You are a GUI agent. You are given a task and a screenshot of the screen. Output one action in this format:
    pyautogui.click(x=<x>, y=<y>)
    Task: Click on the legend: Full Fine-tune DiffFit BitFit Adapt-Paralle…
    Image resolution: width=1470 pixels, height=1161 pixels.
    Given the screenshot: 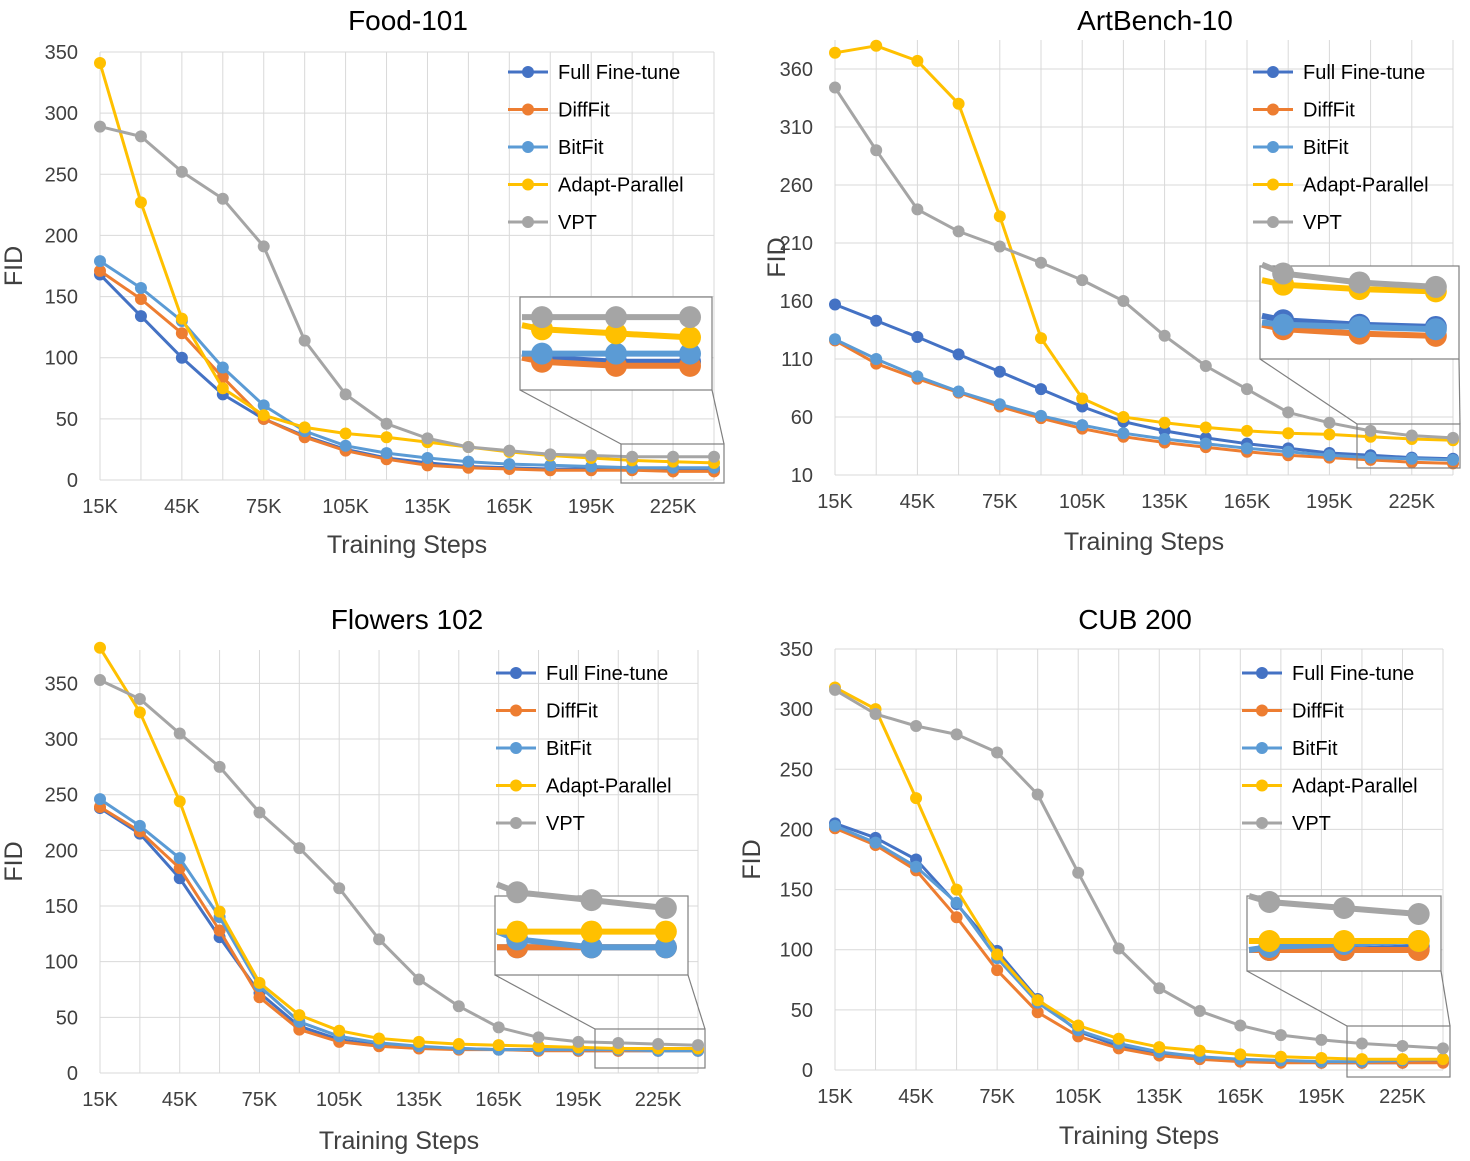 What is the action you would take?
    pyautogui.click(x=1341, y=148)
    